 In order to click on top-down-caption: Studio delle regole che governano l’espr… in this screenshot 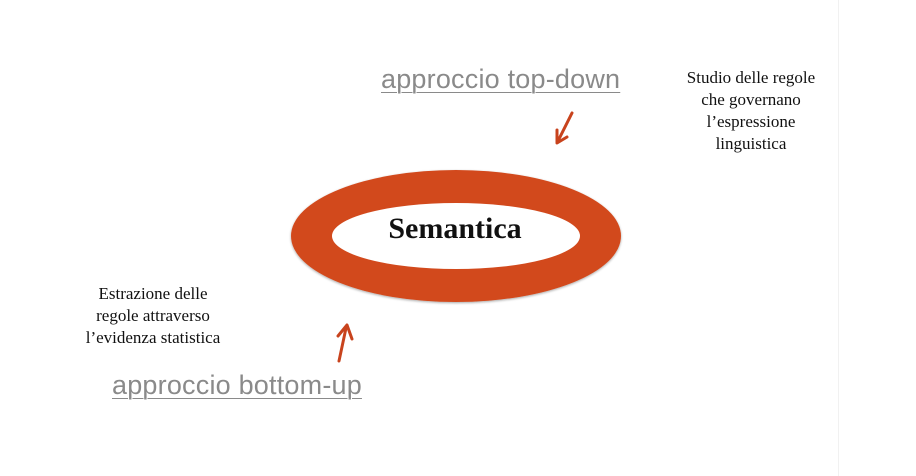, I will do `click(751, 111)`.